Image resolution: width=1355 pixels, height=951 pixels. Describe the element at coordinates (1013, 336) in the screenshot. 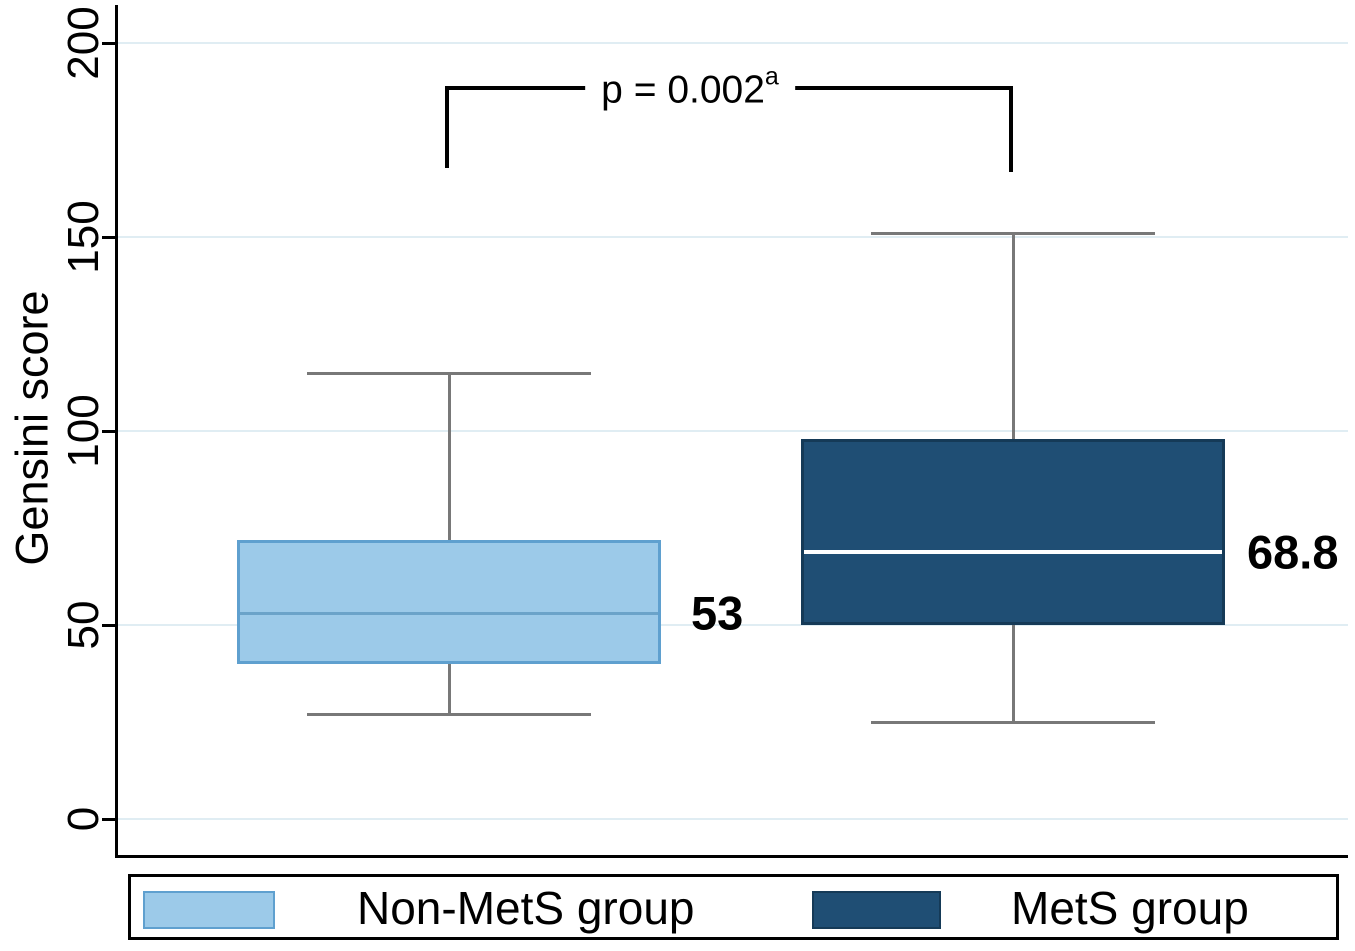

I see `whisker-upper-mets` at that location.